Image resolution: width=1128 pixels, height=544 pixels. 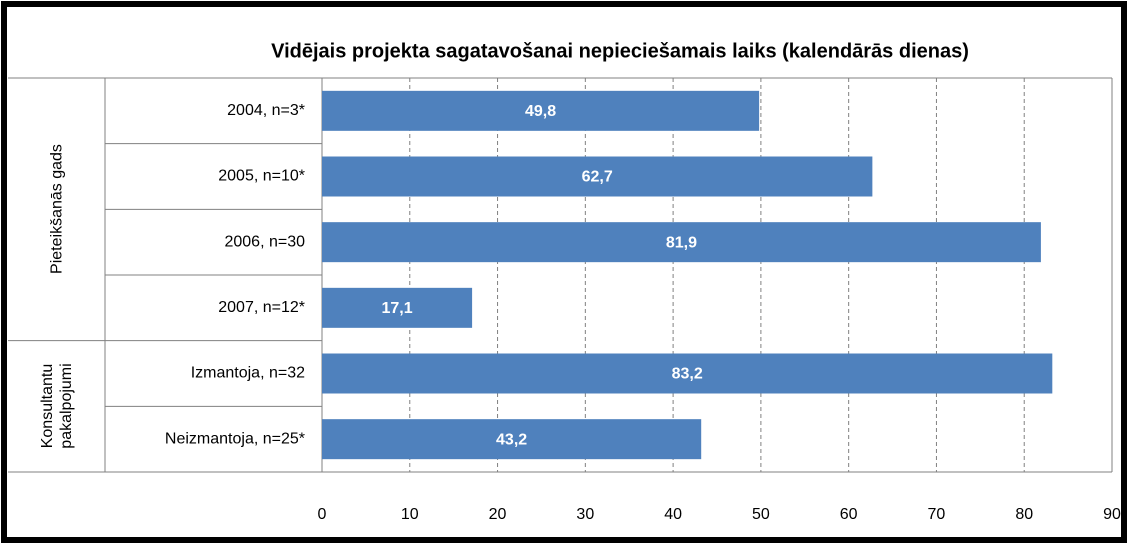 I want to click on x-tick-label: 40, so click(x=673, y=514).